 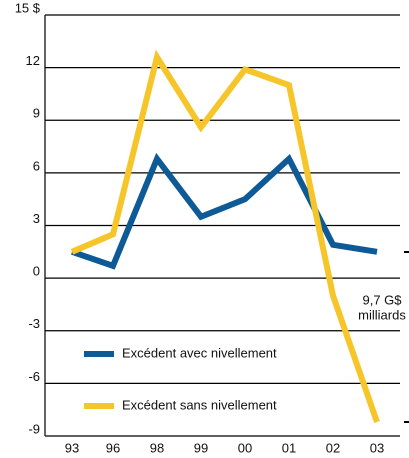 What do you see at coordinates (28, 7) in the screenshot?
I see `y-tick-label: 15 $` at bounding box center [28, 7].